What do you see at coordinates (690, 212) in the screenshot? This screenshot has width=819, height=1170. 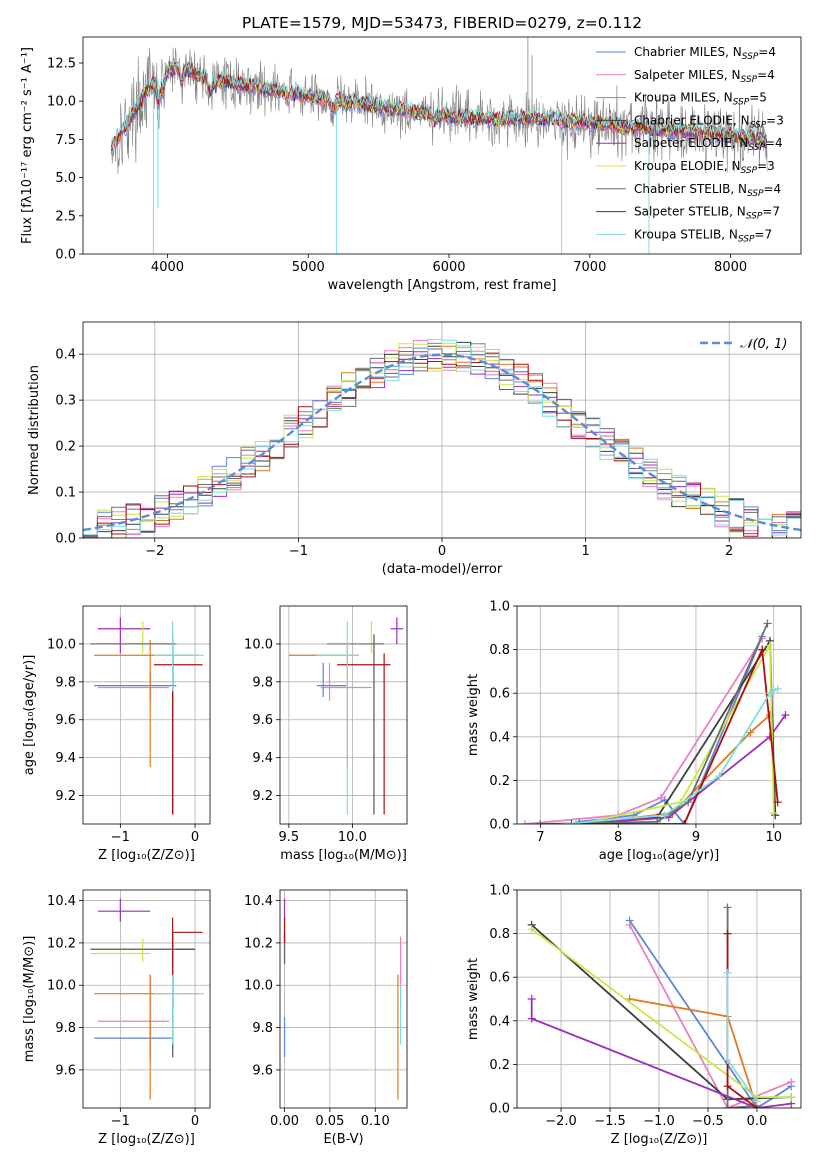 I see `legend-entry-text: Salpeter STELIB, N` at bounding box center [690, 212].